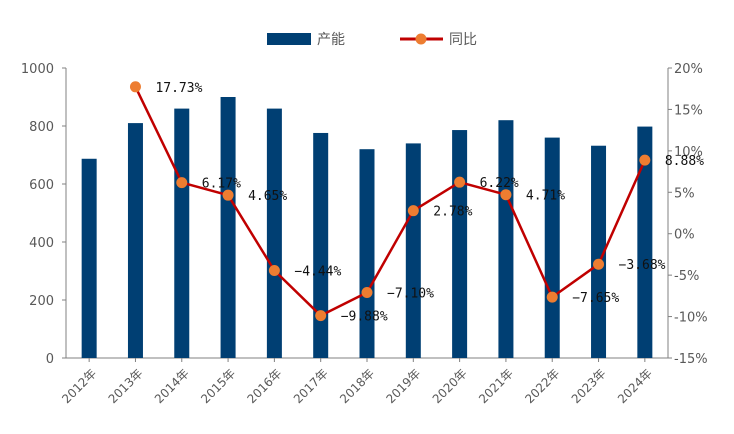  I want to click on x-tick-label: 2023年, so click(589, 386).